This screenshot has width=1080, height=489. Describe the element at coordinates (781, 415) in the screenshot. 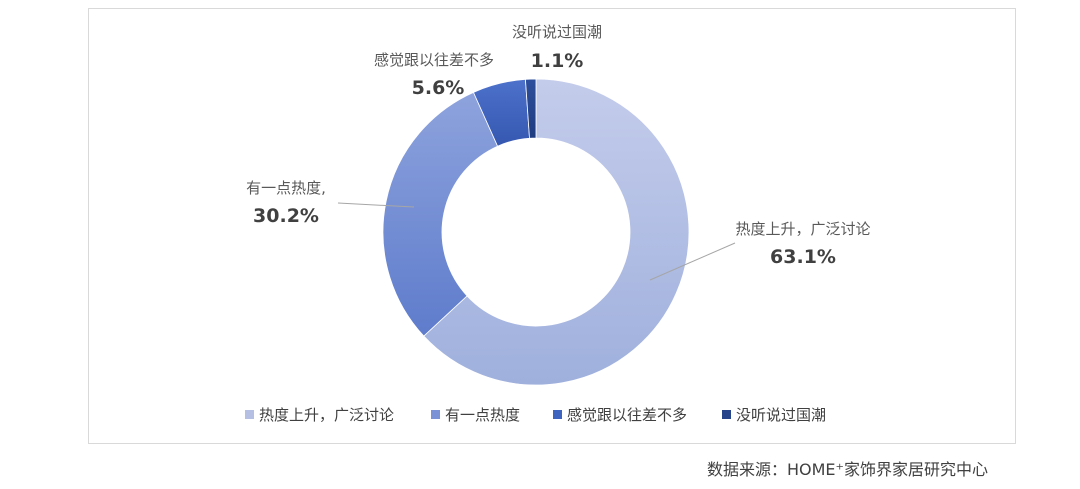

I see `legend-label-never-heard: 没听说过国潮` at that location.